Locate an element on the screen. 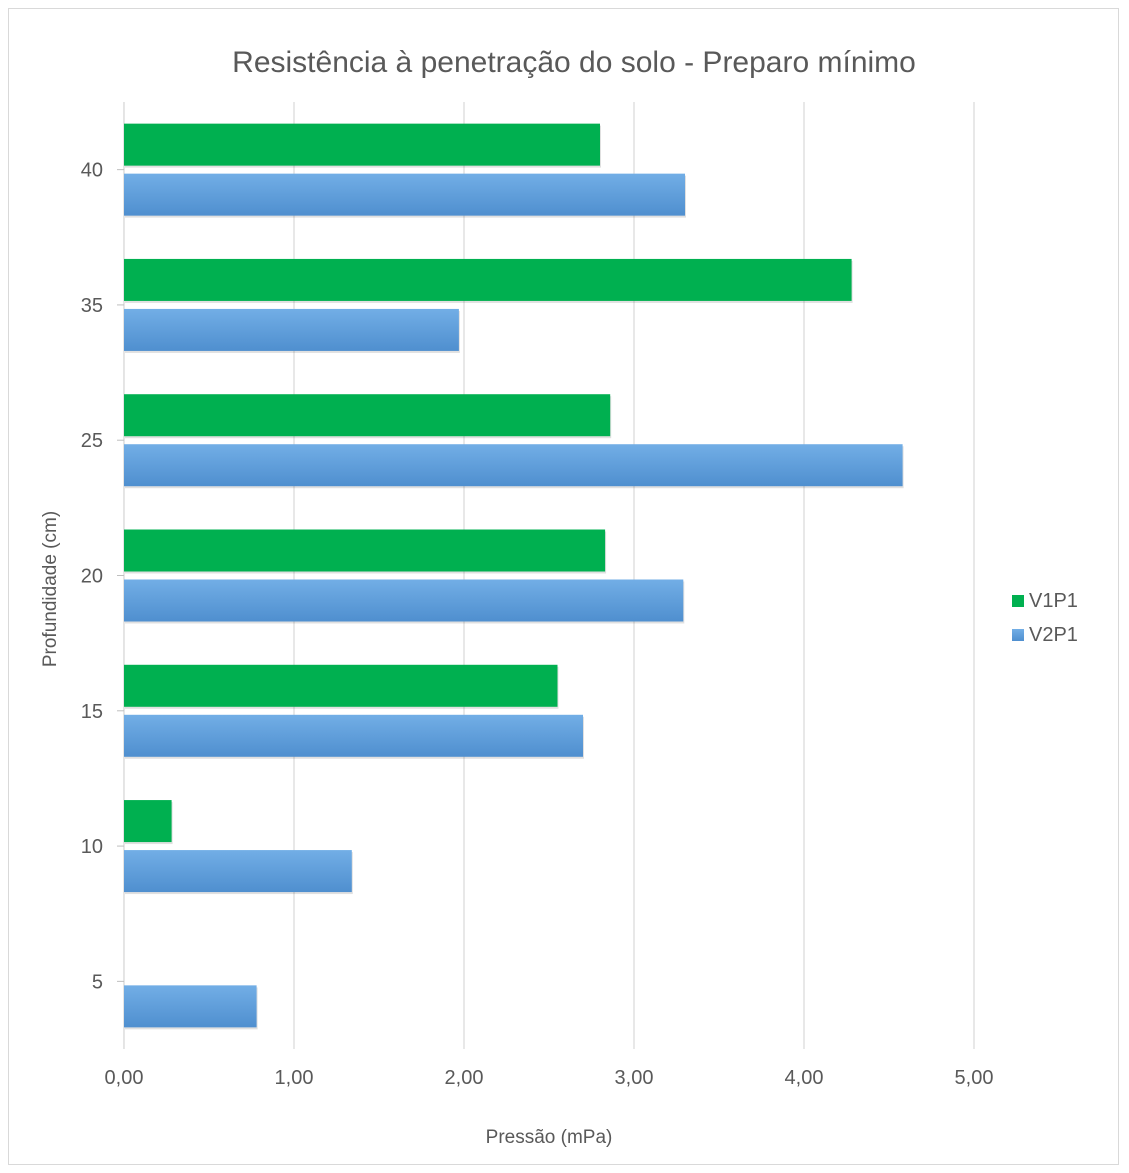  x-axis-label: Pressão (mPa) is located at coordinates (549, 1137).